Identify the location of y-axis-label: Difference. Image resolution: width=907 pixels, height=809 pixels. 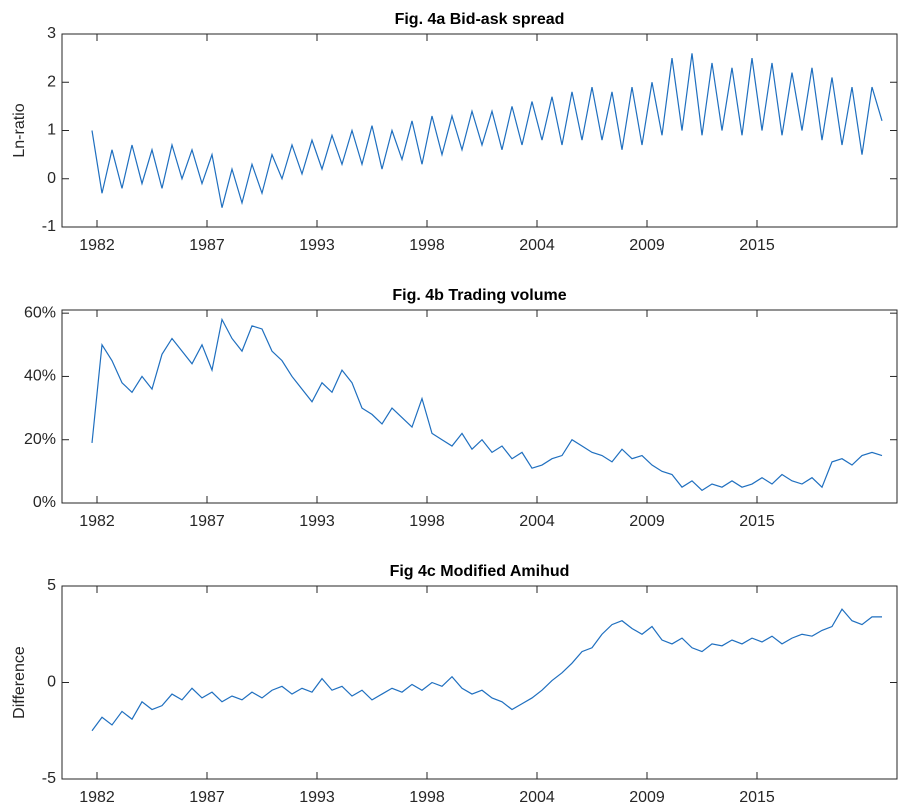
(19, 682).